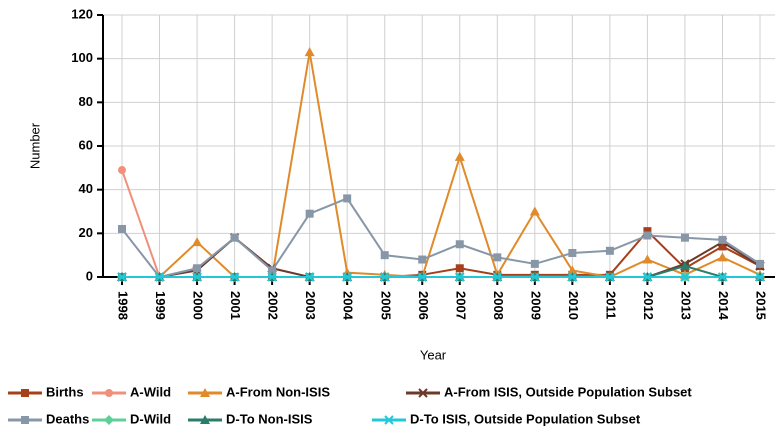  What do you see at coordinates (573, 305) in the screenshot?
I see `x-tick-label: 2010` at bounding box center [573, 305].